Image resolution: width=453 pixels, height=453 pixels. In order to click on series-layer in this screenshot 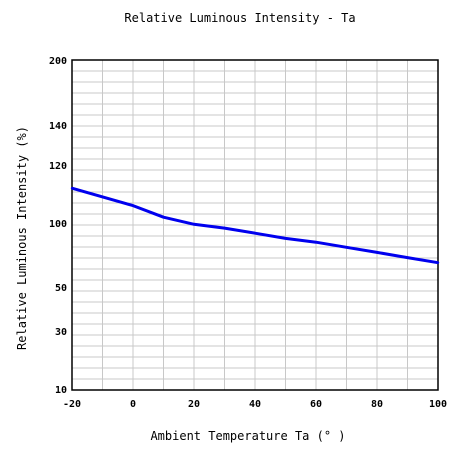, I will do `click(255, 225)`.